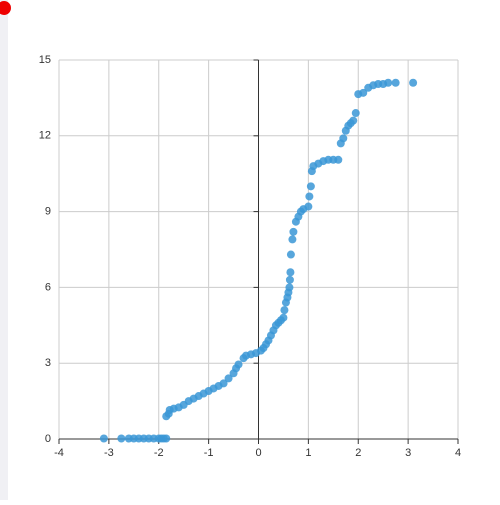 This screenshot has height=505, width=500. Describe the element at coordinates (48, 212) in the screenshot. I see `y-tick-label: 9` at that location.